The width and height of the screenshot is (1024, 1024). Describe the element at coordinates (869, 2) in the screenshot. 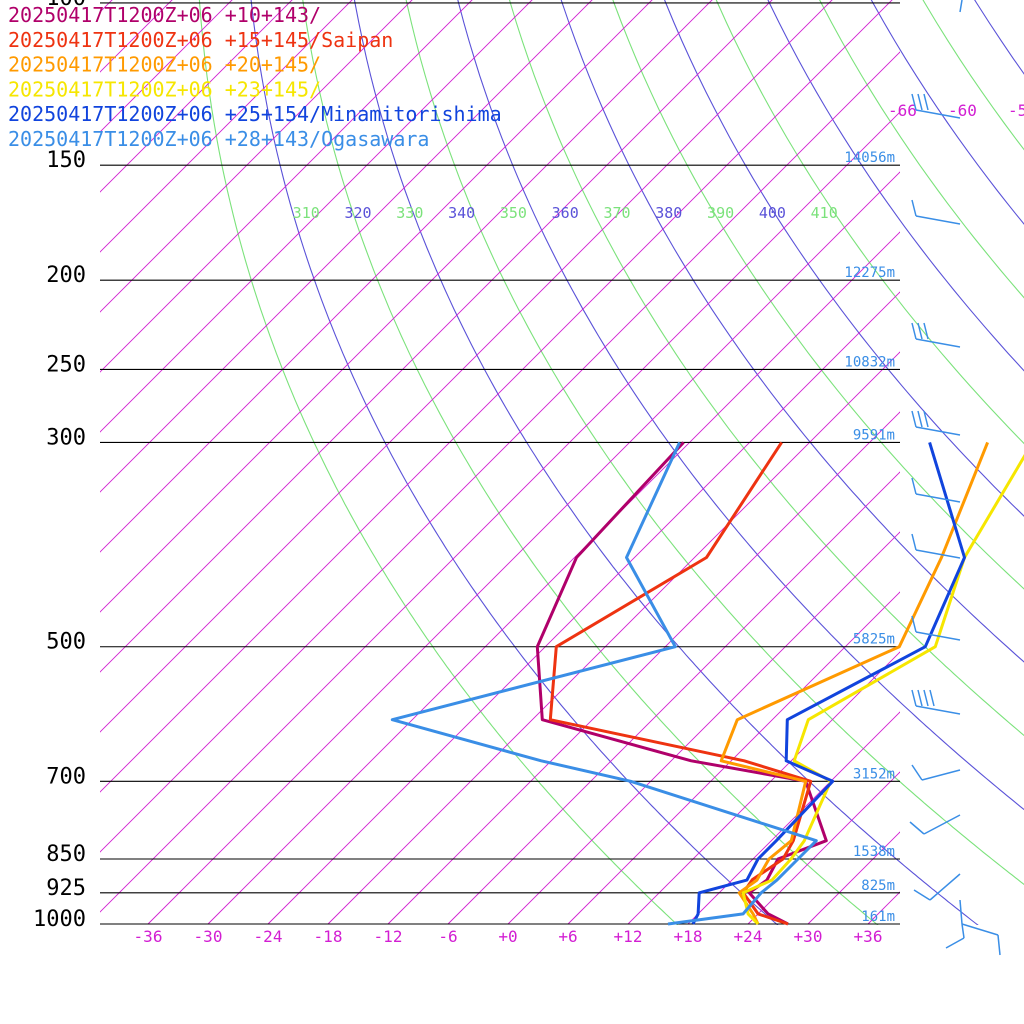

I see `height-label: 16491m` at that location.